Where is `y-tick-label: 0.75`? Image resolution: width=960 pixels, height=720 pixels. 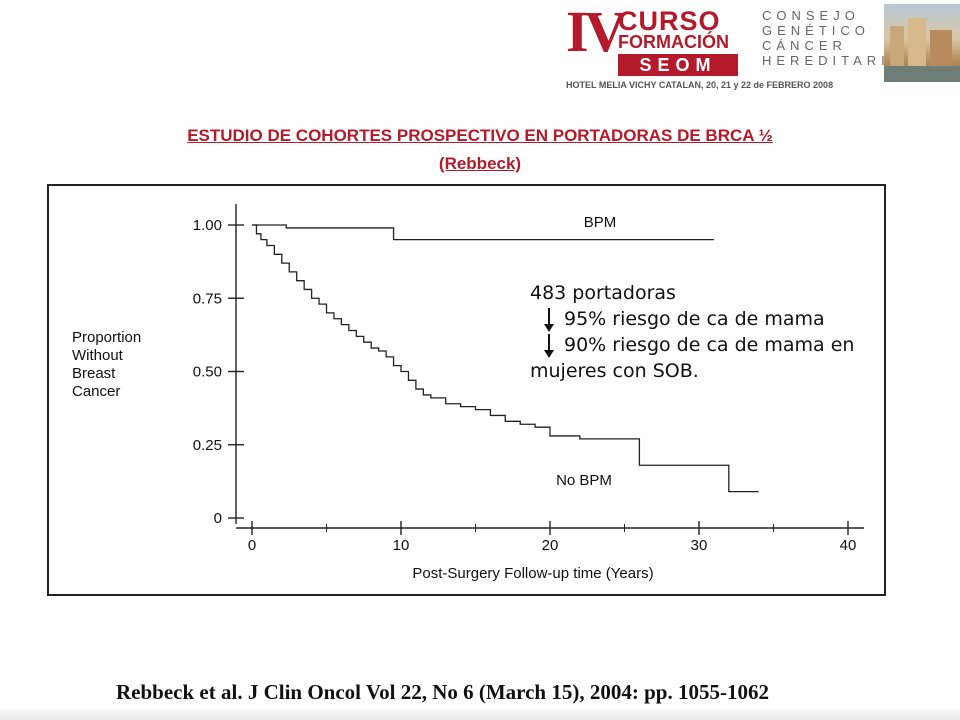
y-tick-label: 0.75 is located at coordinates (207, 298).